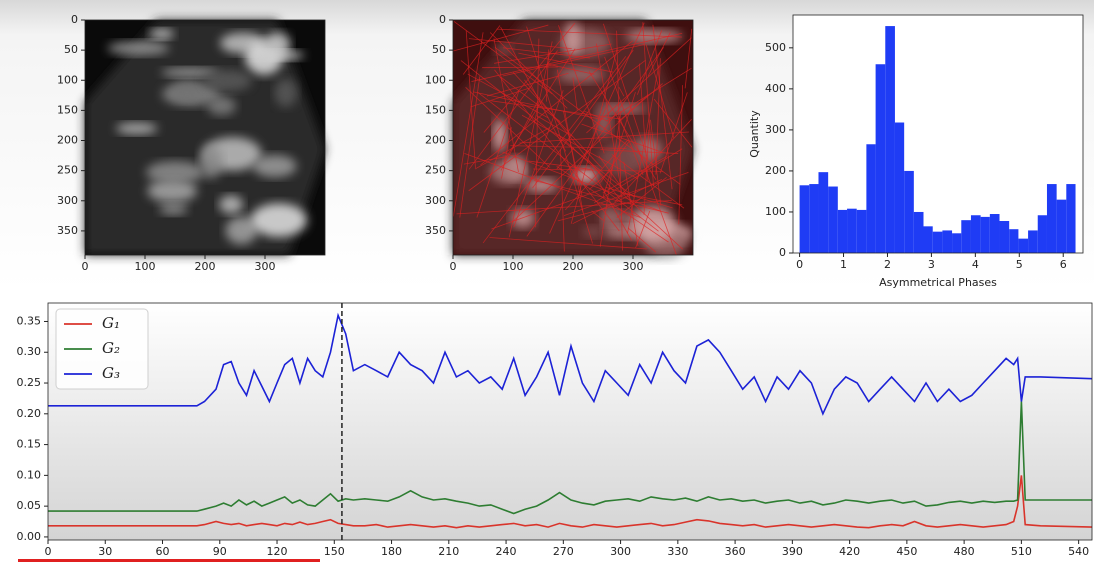  What do you see at coordinates (29, 474) in the screenshot?
I see `y-tick-label: 0.10` at bounding box center [29, 474].